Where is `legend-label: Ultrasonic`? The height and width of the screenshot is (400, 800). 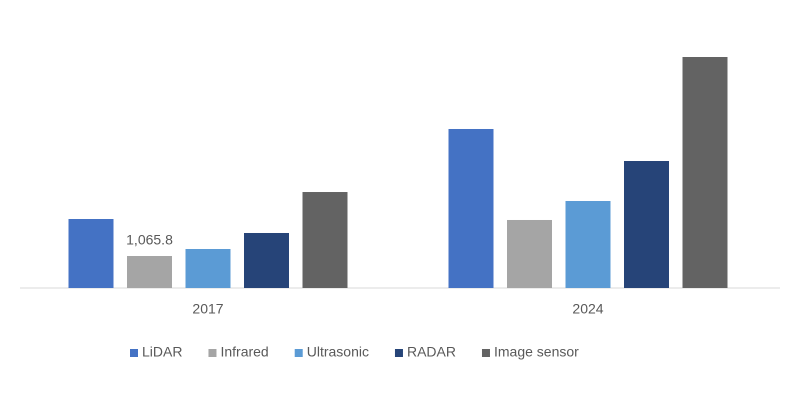 legend-label: Ultrasonic is located at coordinates (338, 352).